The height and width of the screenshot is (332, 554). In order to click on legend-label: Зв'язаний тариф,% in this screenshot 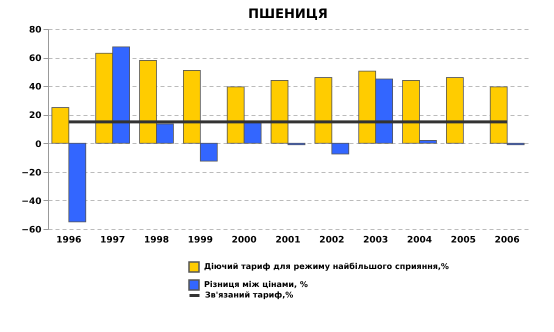, I will do `click(249, 295)`.